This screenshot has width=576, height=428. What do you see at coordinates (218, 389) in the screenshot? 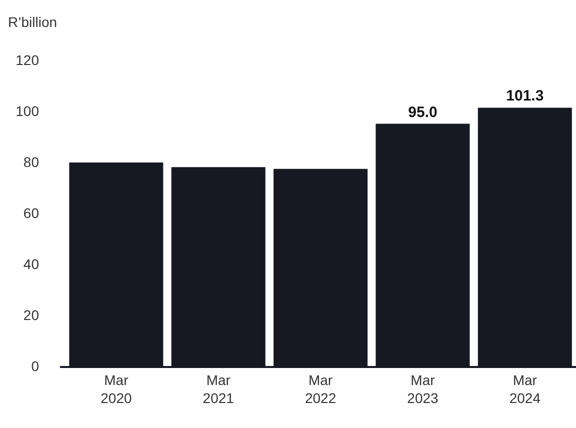
I see `x-tick-label: Mar 2021` at bounding box center [218, 389].